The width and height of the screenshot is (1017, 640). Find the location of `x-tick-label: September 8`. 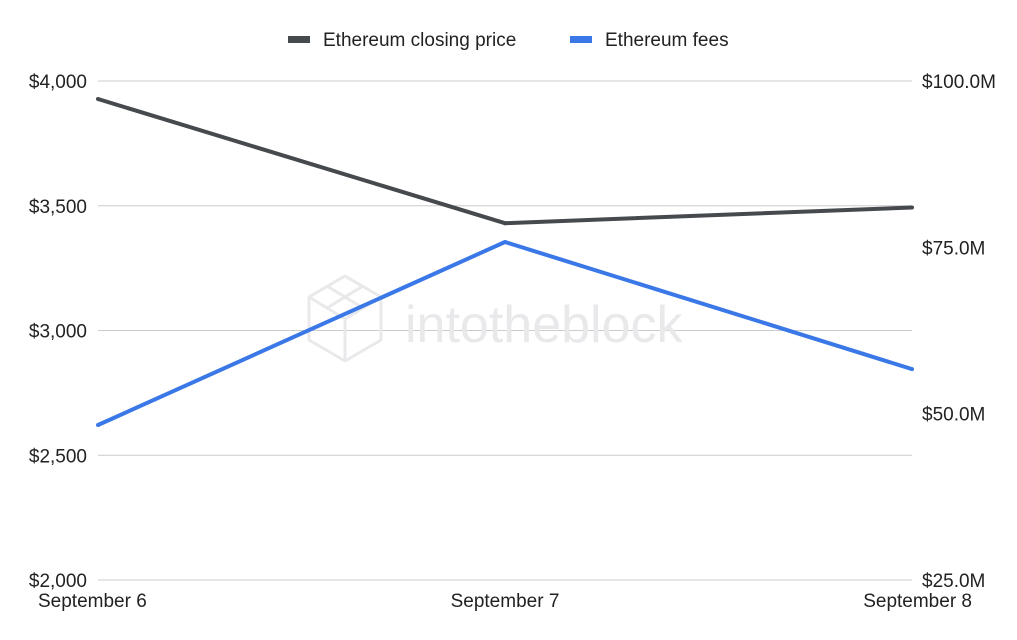

x-tick-label: September 8 is located at coordinates (917, 601).